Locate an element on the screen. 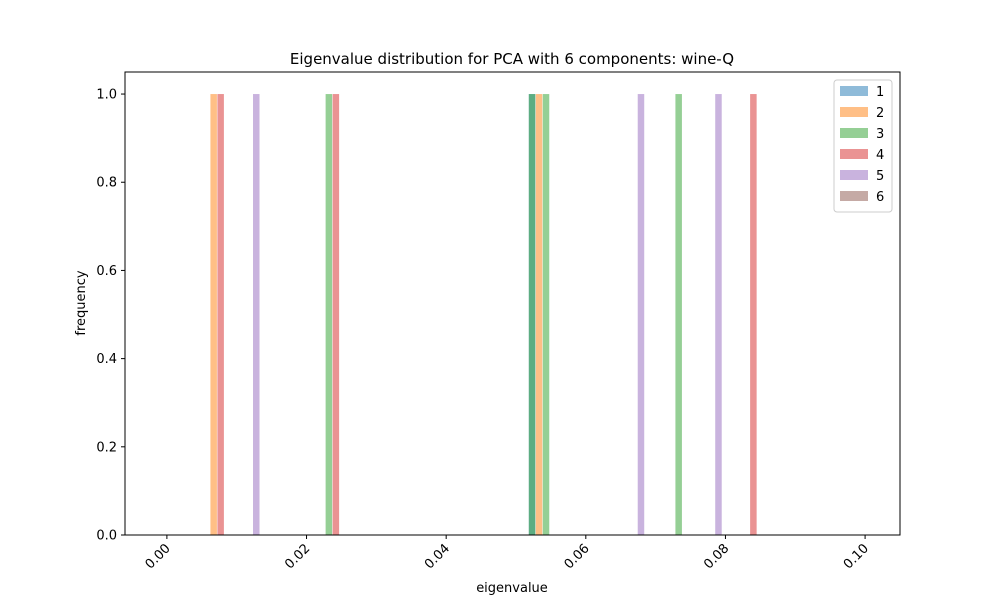 Image resolution: width=1000 pixels, height=604 pixels. y-tick-label: 0.2 is located at coordinates (106, 447).